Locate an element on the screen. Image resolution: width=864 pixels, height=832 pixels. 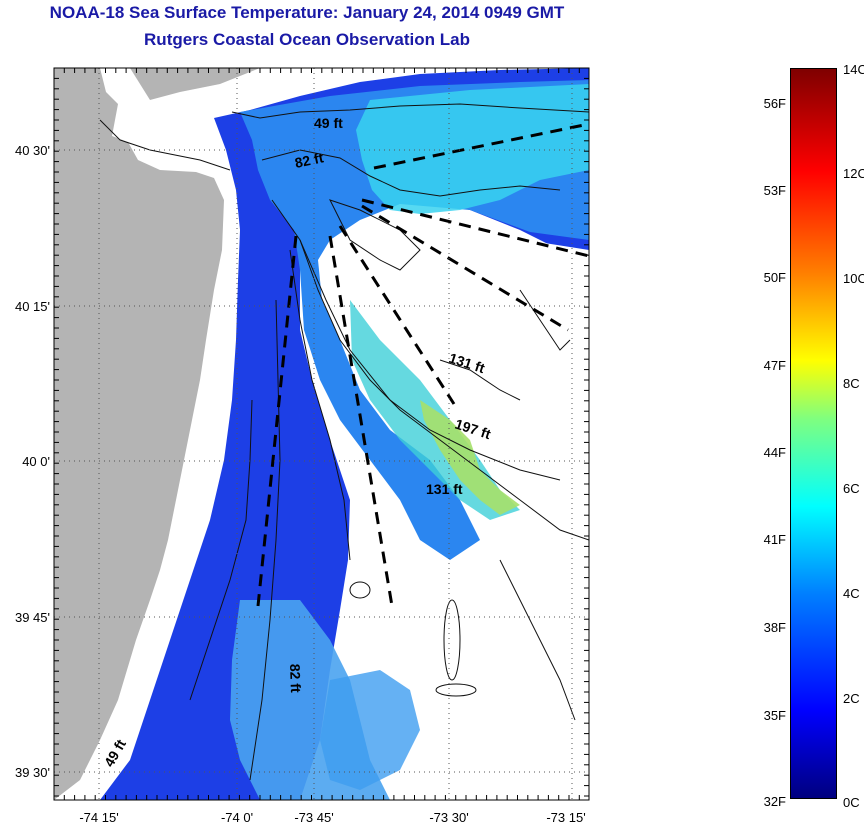
lat-tick-label: 40 15' is located at coordinates (32, 306).